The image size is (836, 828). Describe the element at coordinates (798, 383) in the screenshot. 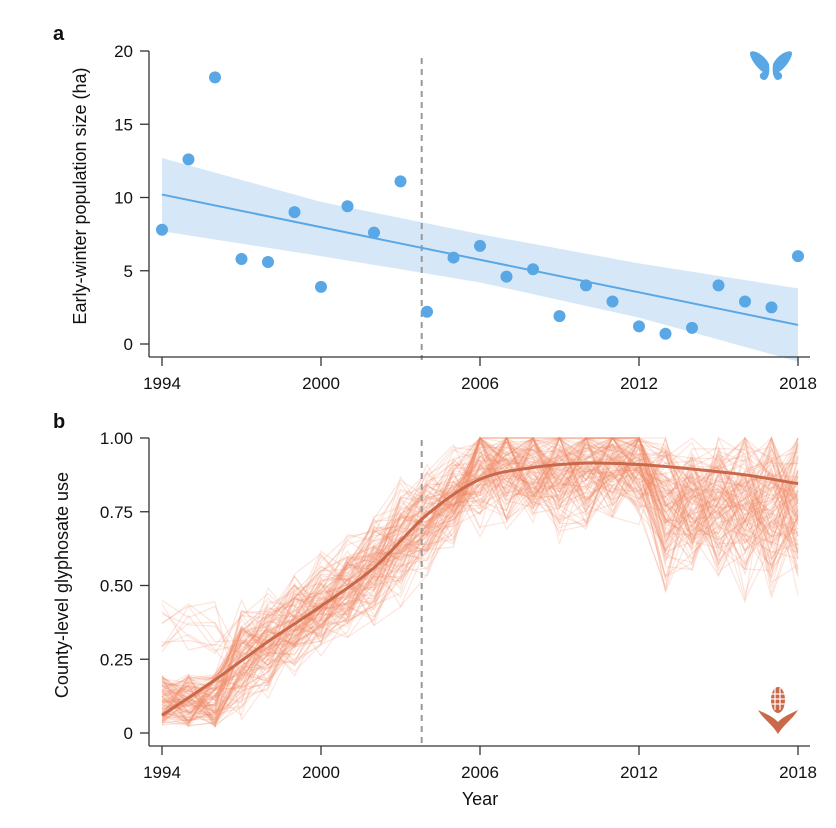

I see `x-tick-label: 2018` at that location.